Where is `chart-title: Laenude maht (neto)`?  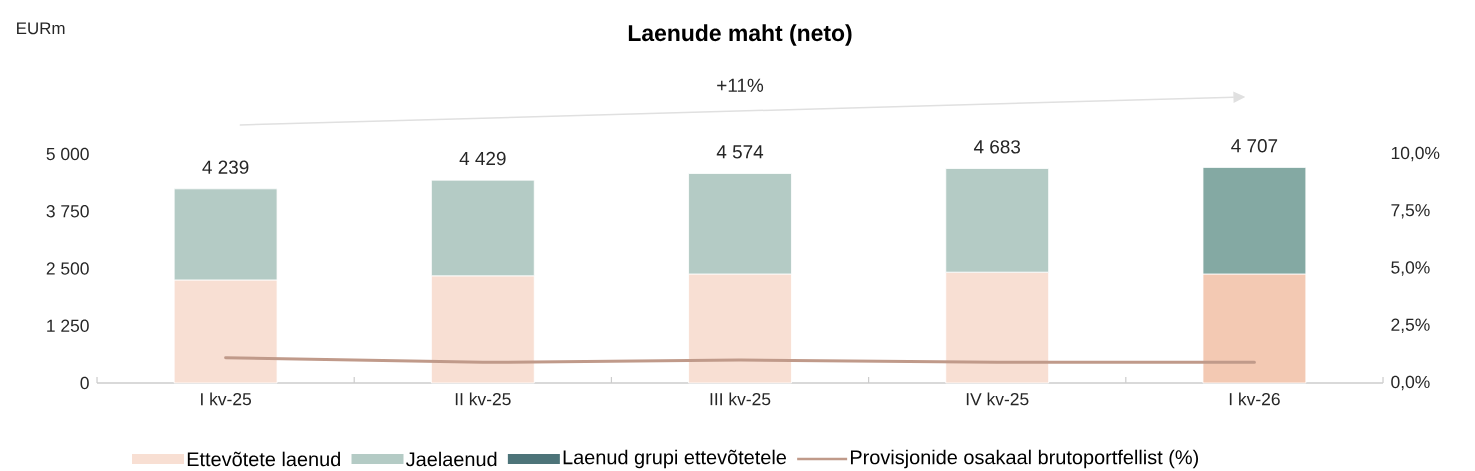 chart-title: Laenude maht (neto) is located at coordinates (740, 35).